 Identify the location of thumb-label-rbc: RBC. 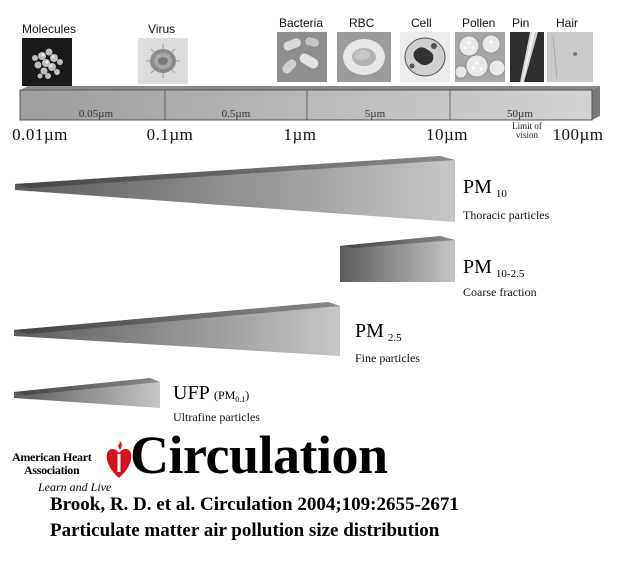
(362, 23).